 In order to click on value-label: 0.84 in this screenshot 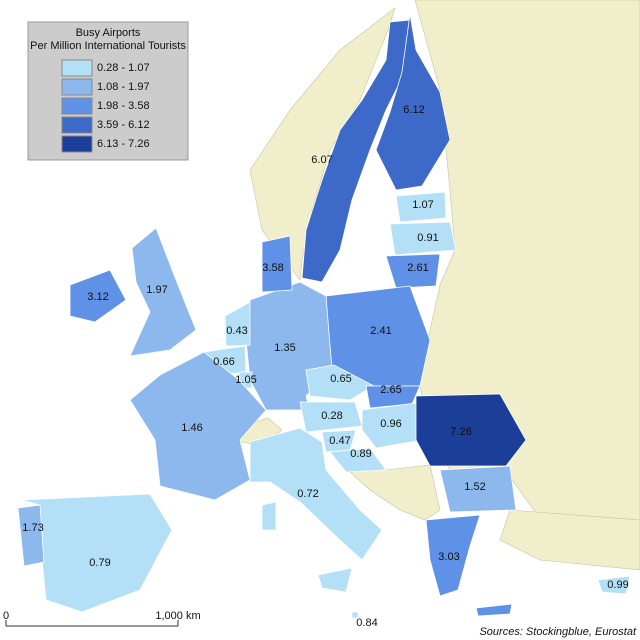, I will do `click(366, 623)`.